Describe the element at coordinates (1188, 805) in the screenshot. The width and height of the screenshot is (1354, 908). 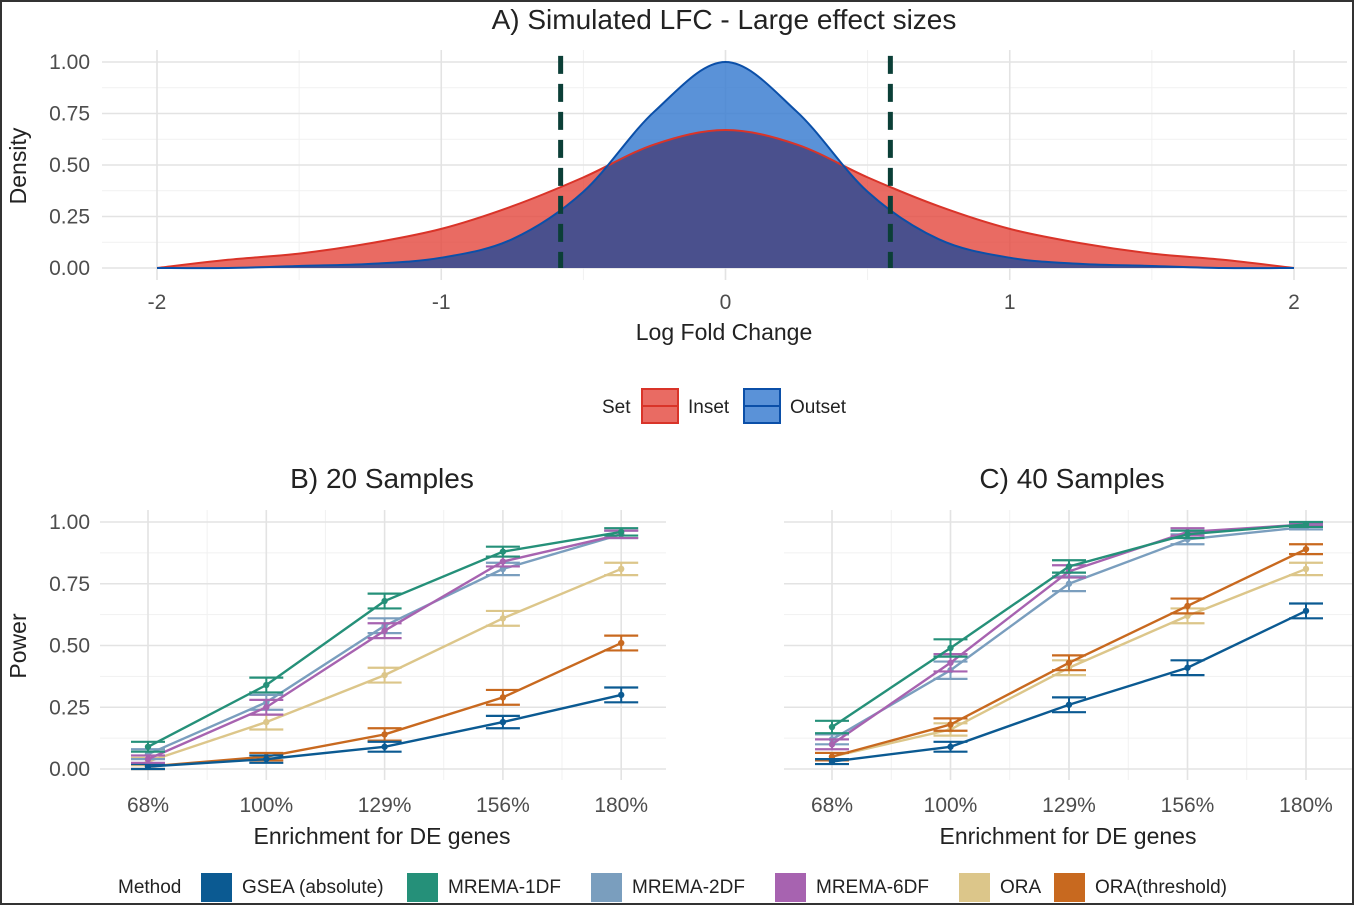
I see `panel-c-xtick: 156%` at that location.